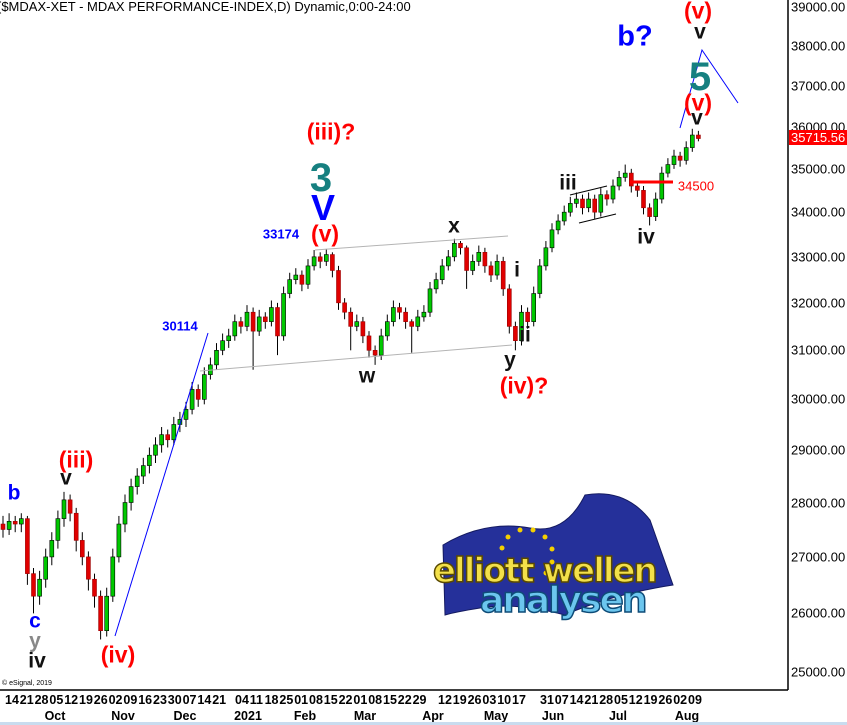 This screenshot has width=847, height=725. I want to click on x-day-label: 14, so click(576, 700).